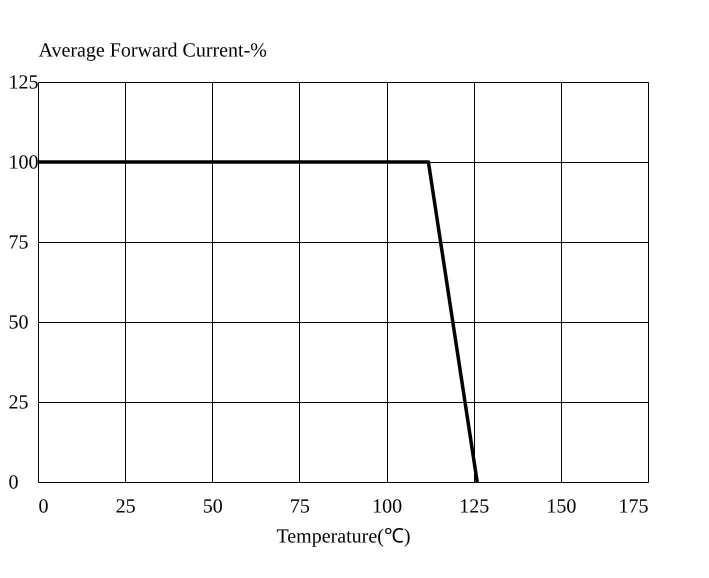 The image size is (709, 578). I want to click on y-tick-label: 50, so click(18, 323).